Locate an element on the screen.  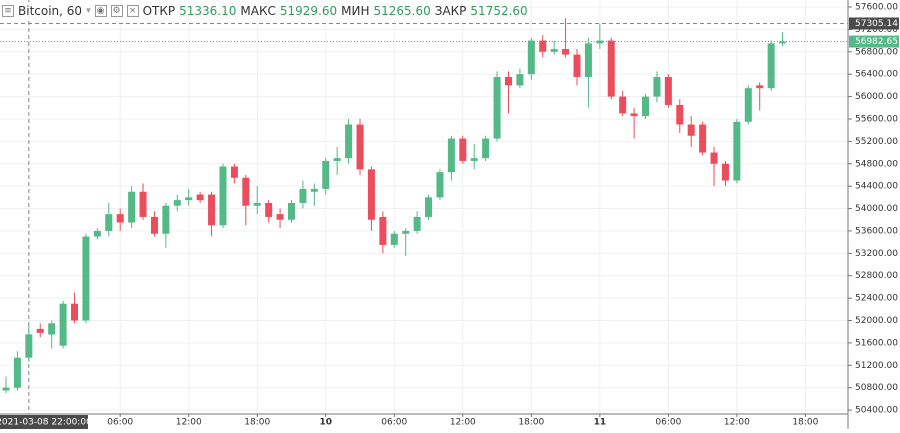
crosshair-time-label: 2021-03-08 22:00:00 is located at coordinates (46, 423).